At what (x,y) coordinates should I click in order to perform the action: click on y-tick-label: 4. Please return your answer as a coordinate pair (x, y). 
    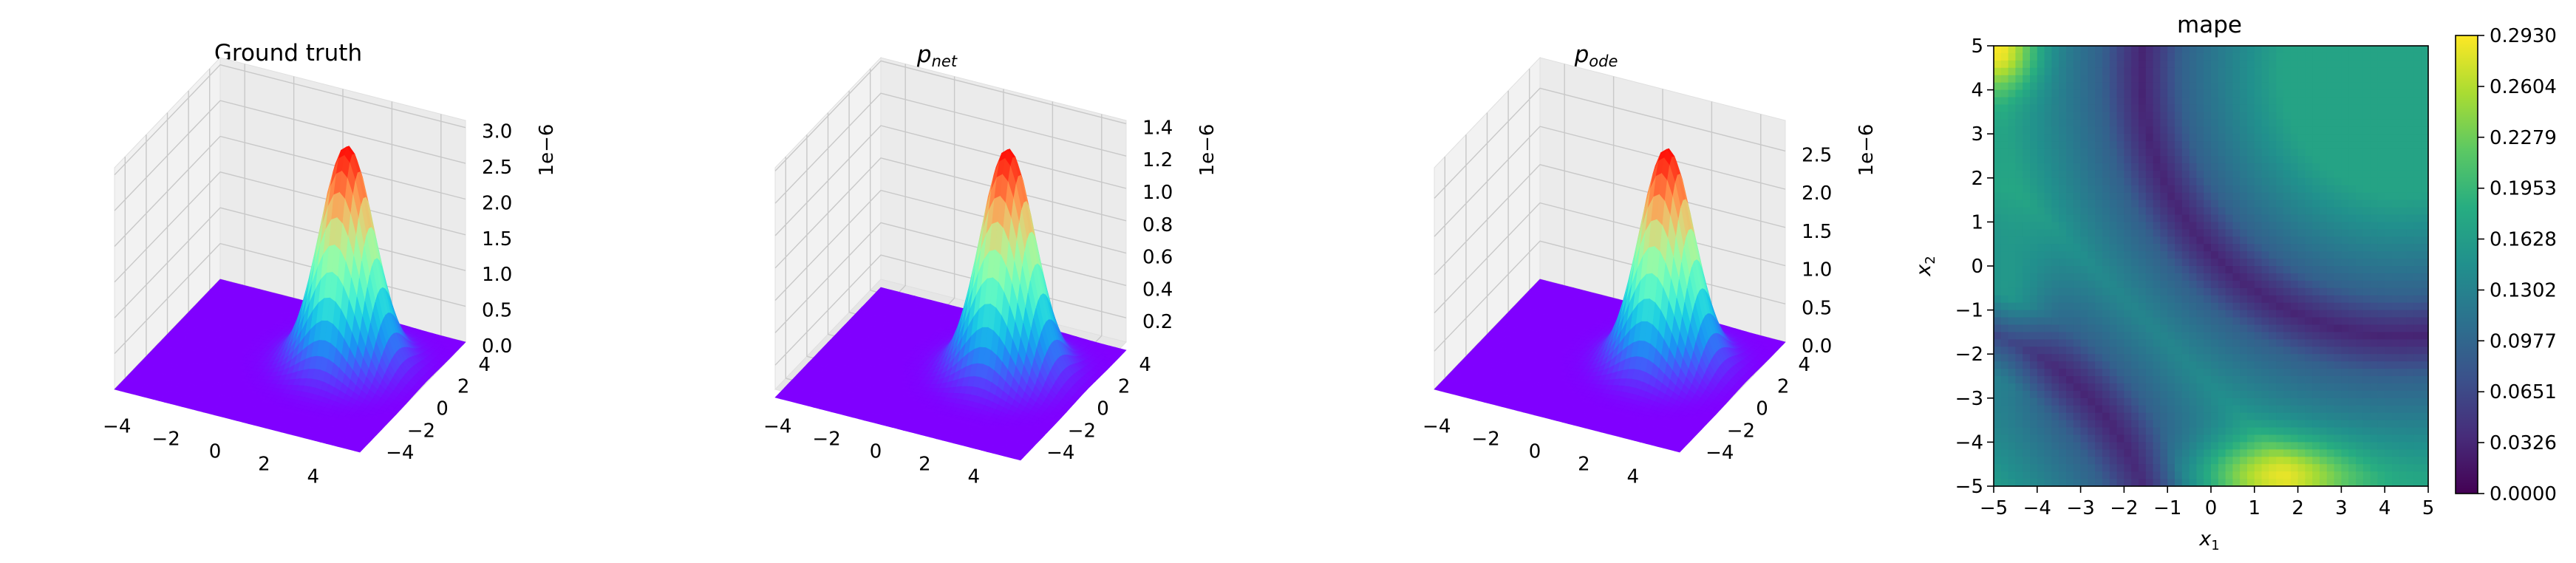
    Looking at the image, I should click on (1145, 365).